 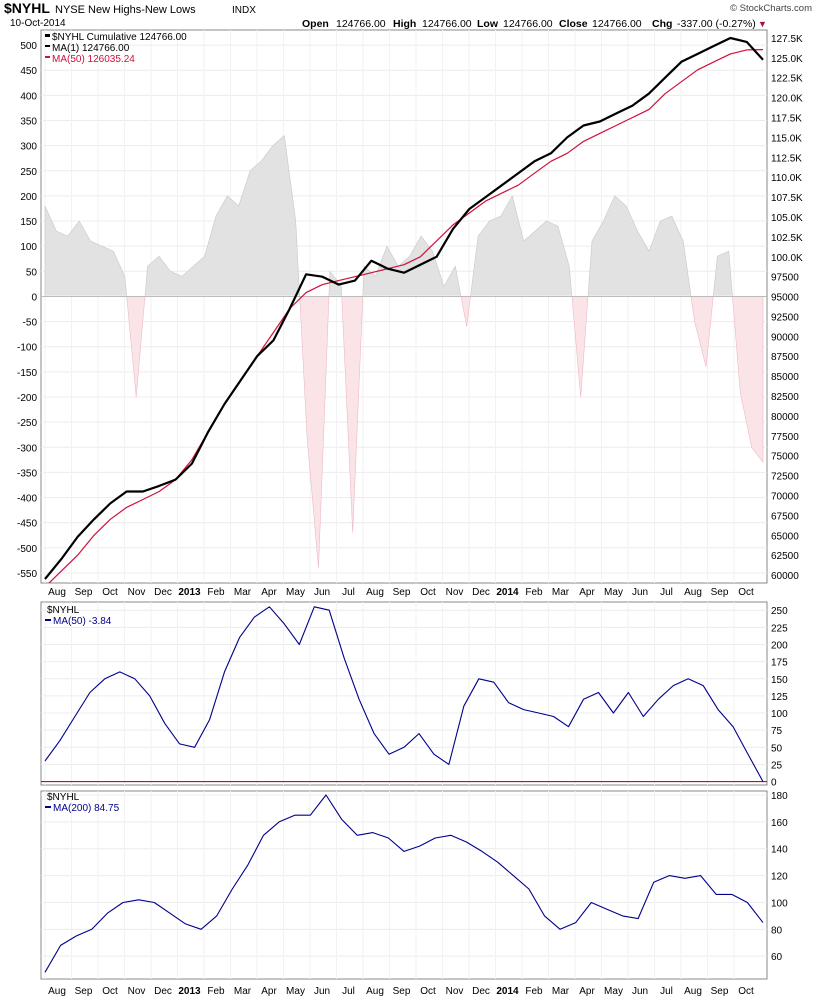 I want to click on right-axis-tick: 80000, so click(x=785, y=417).